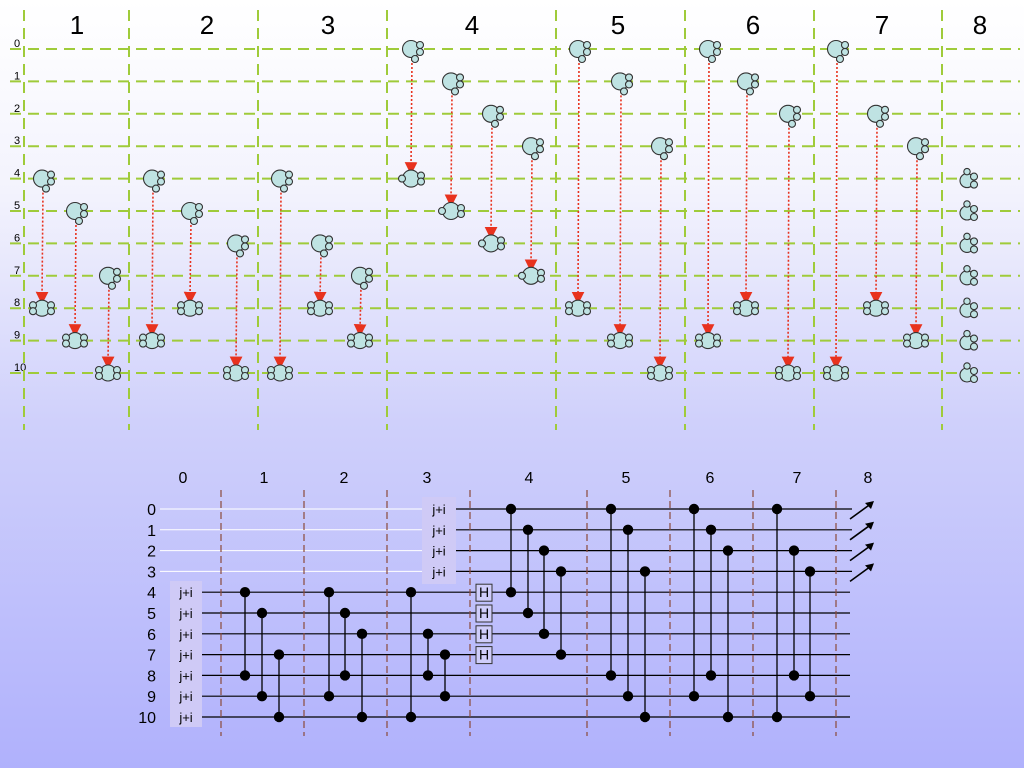  I want to click on circuit-column-label: 6, so click(710, 478).